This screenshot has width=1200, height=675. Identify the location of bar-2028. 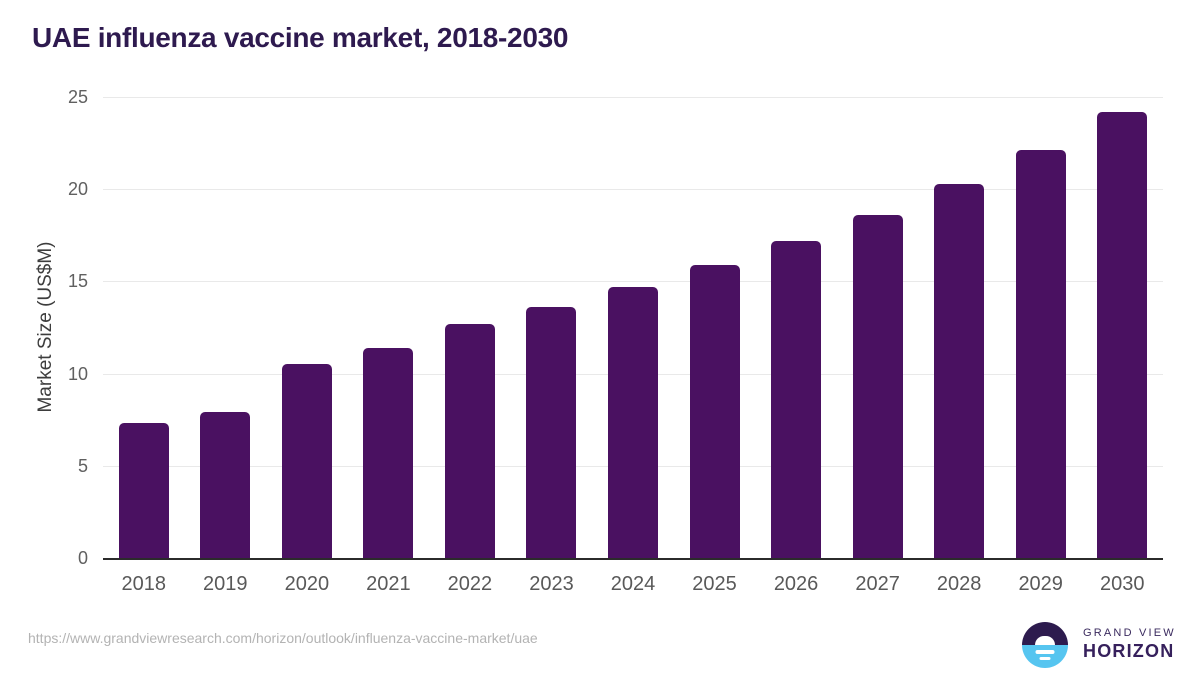
(959, 370).